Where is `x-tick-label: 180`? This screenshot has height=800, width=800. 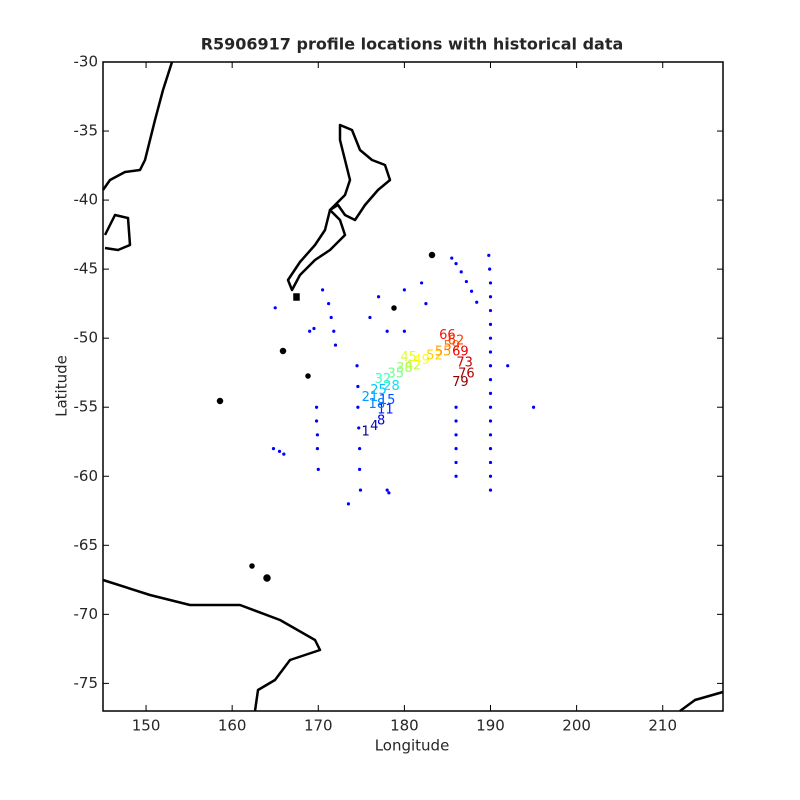 x-tick-label: 180 is located at coordinates (404, 726).